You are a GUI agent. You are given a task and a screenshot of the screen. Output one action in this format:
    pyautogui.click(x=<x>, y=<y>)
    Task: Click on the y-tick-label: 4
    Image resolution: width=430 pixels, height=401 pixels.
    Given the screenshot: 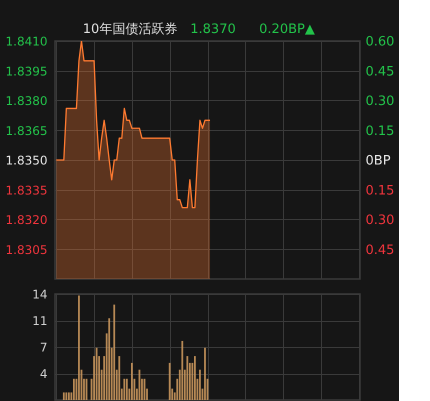 What is the action you would take?
    pyautogui.click(x=44, y=374)
    